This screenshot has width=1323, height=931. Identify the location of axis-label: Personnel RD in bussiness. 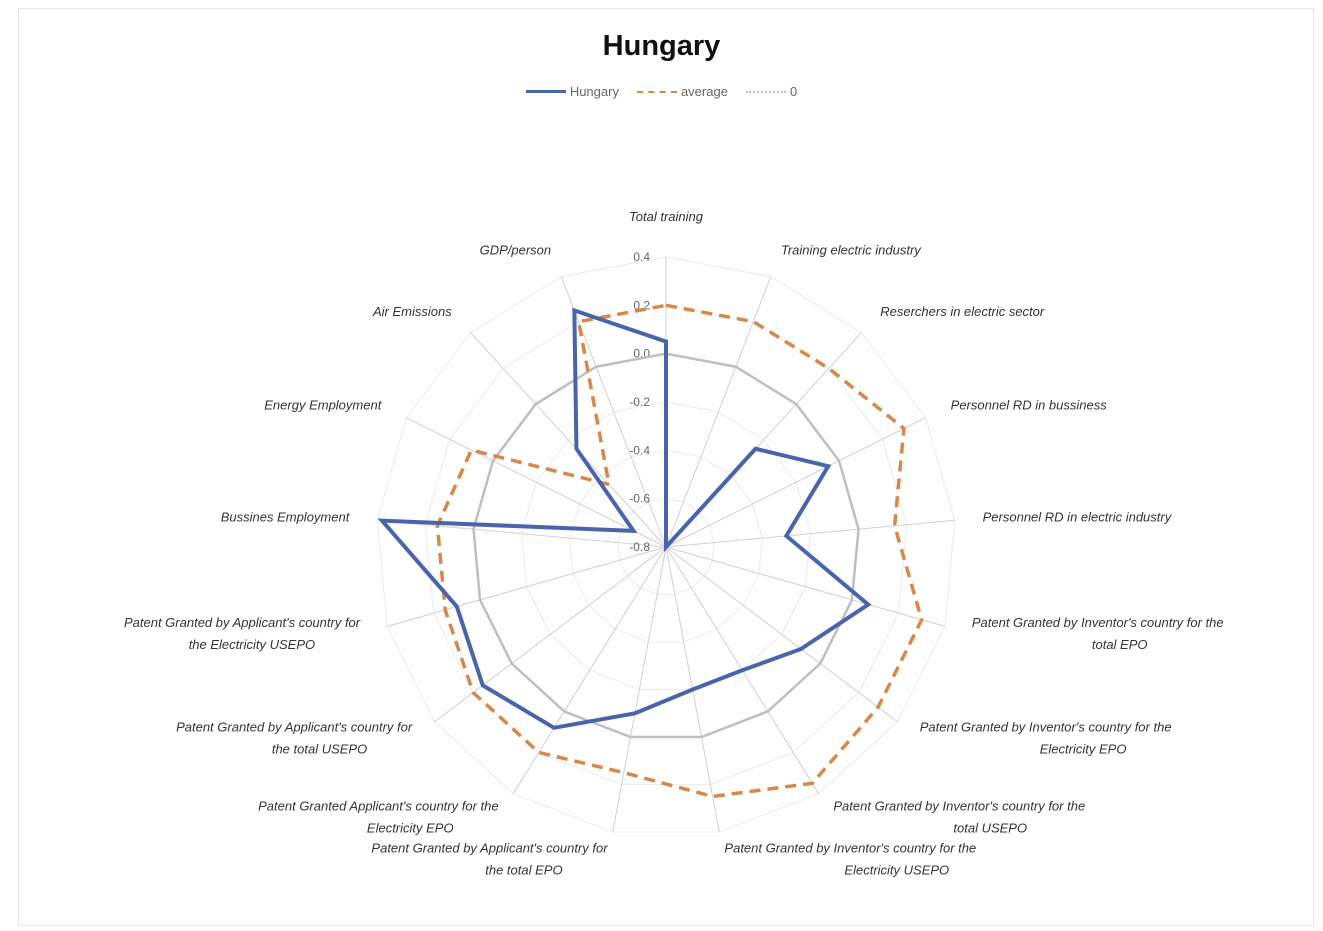
(1029, 404).